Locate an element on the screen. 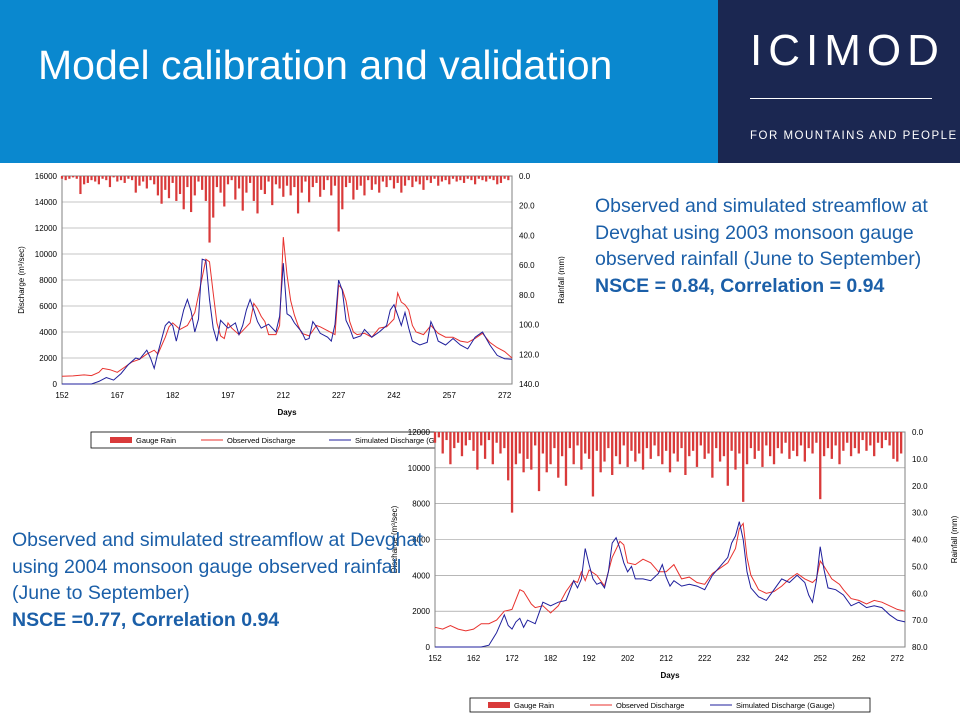 This screenshot has height=720, width=960. logo-tagline: FOR MOUNTAINS AND PEOPLE is located at coordinates (854, 136).